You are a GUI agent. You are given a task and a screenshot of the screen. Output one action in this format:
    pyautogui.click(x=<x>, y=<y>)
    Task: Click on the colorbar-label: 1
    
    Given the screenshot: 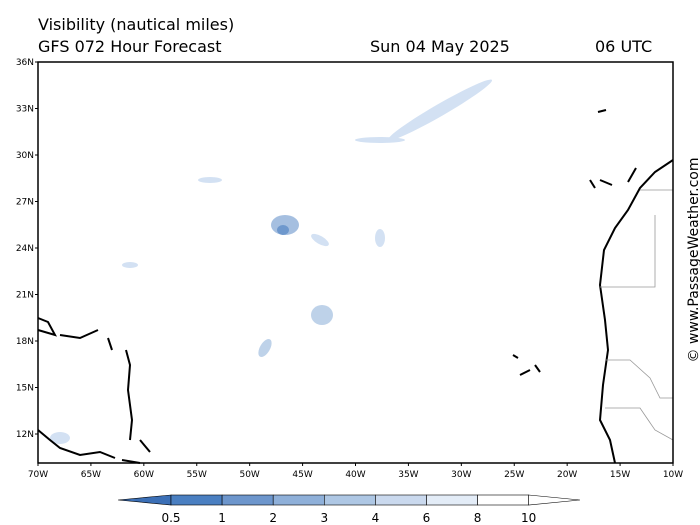 What is the action you would take?
    pyautogui.click(x=222, y=518)
    